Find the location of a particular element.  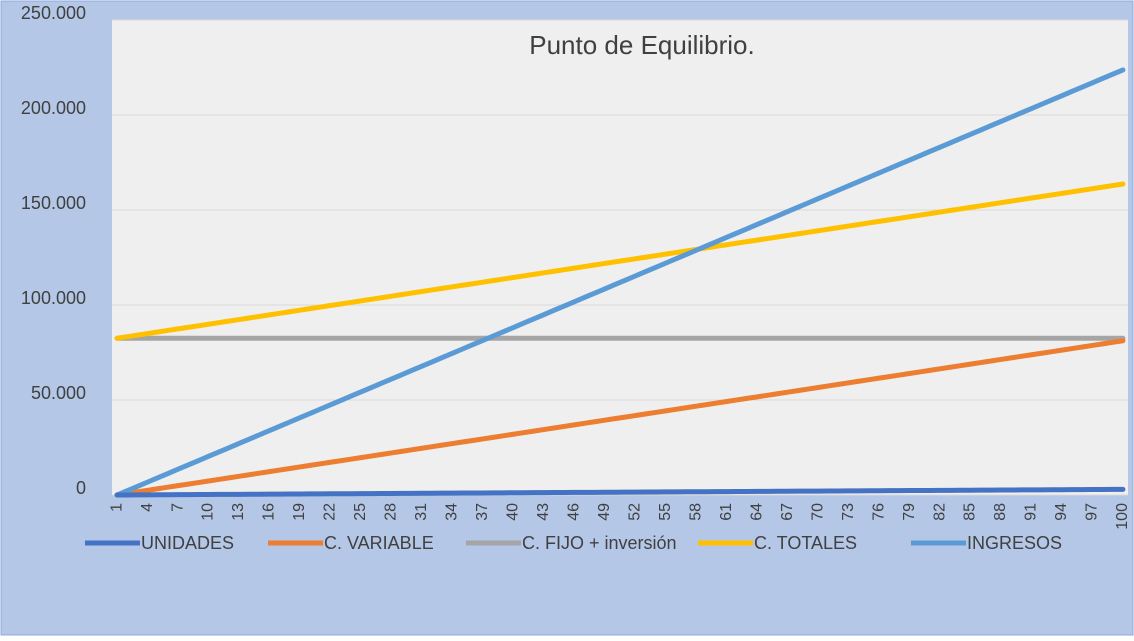

x-tick-label: 37 is located at coordinates (482, 512).